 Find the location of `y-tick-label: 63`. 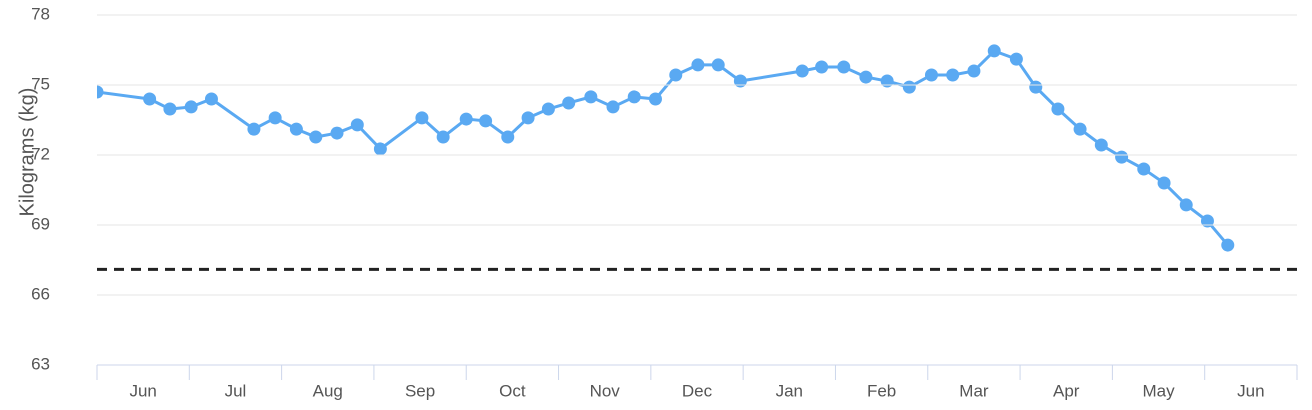

y-tick-label: 63 is located at coordinates (40, 363).